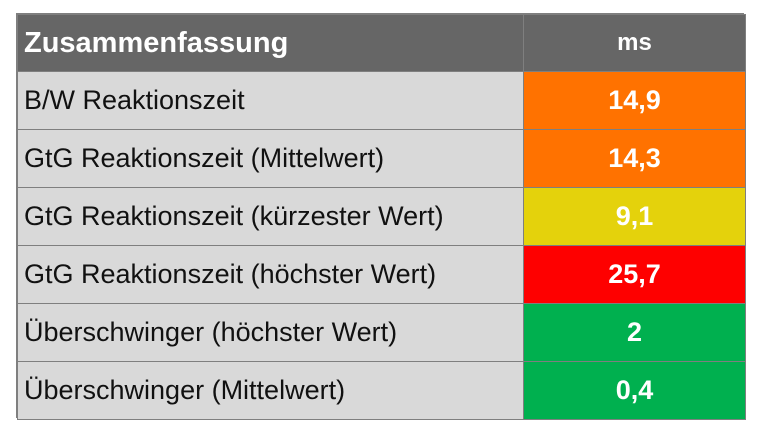 The width and height of the screenshot is (757, 430). I want to click on table-row: B/W Reaktionszeit 14,9, so click(381, 100).